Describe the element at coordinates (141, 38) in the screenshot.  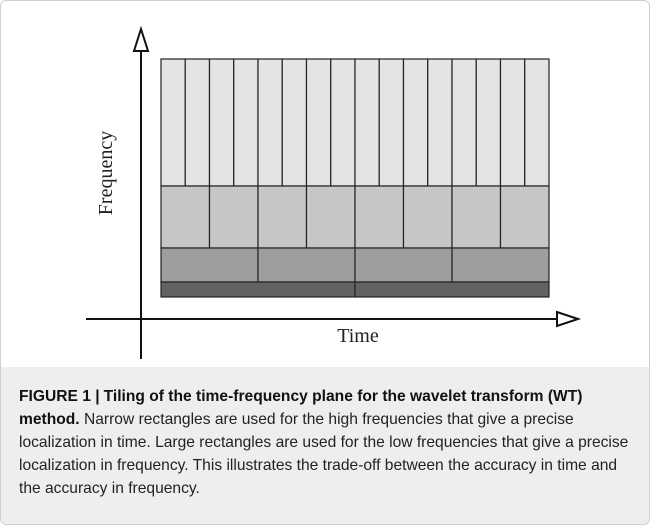
I see `y-arrow` at that location.